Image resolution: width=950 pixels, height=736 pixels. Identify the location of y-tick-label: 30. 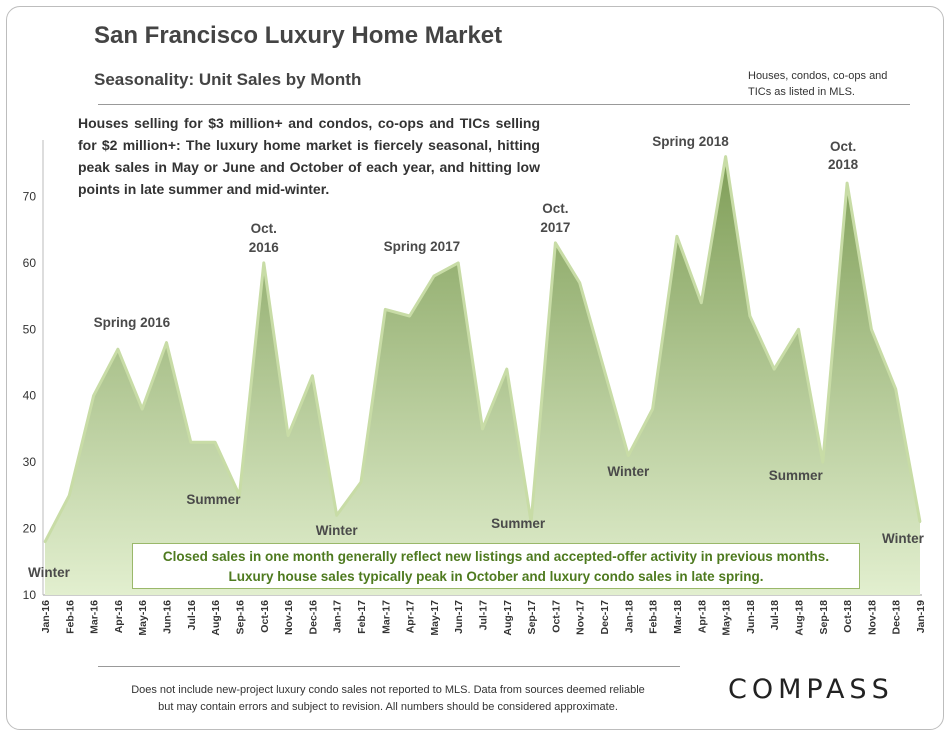
(30, 462).